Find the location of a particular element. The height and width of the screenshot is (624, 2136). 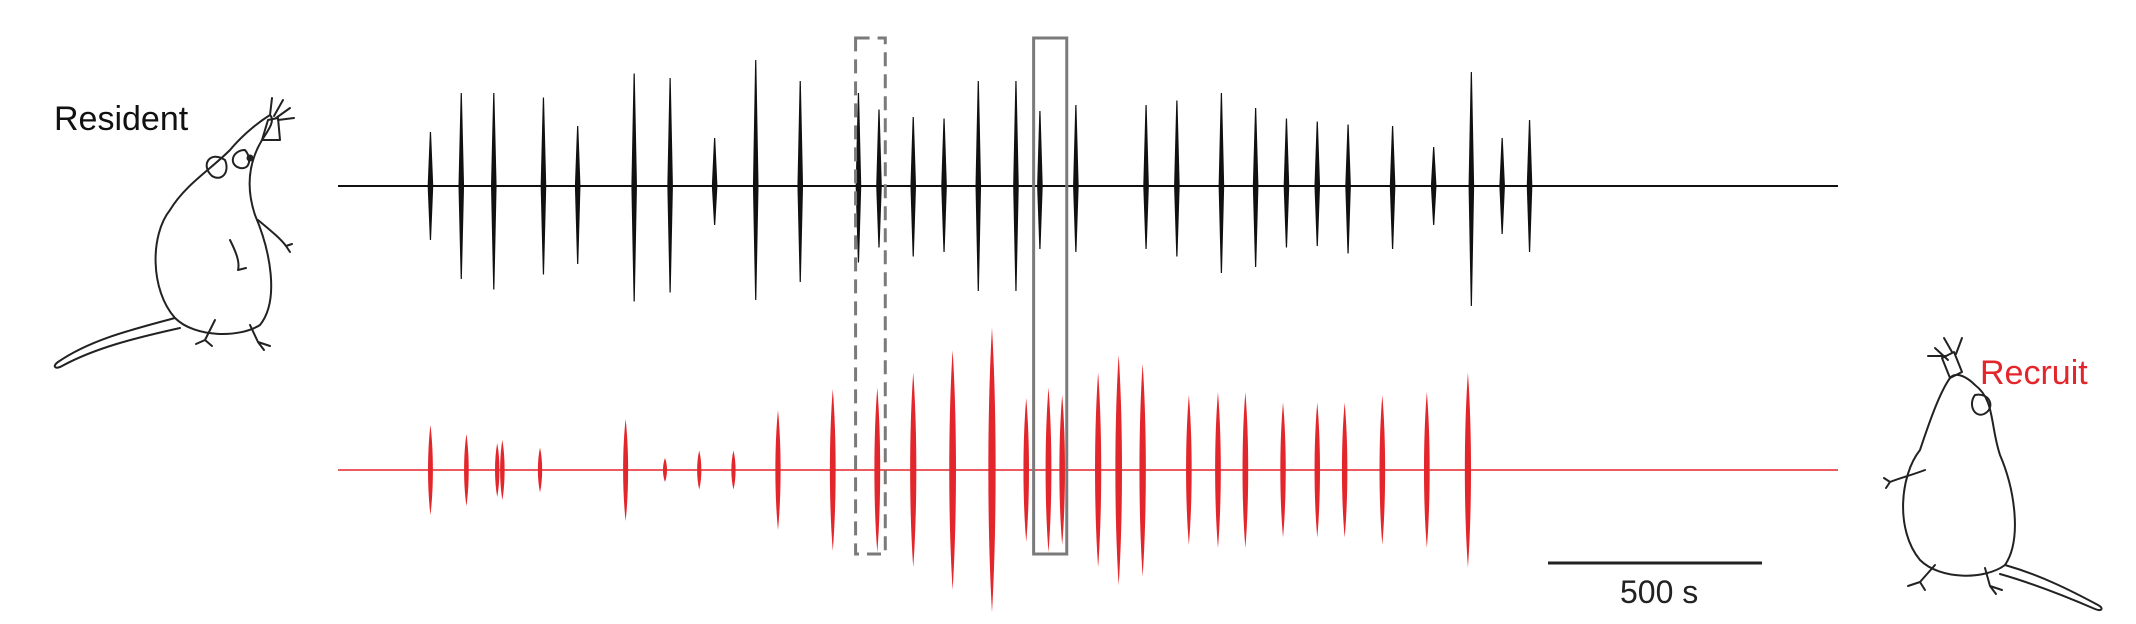

scale-bar-label: 500 s is located at coordinates (1659, 592).